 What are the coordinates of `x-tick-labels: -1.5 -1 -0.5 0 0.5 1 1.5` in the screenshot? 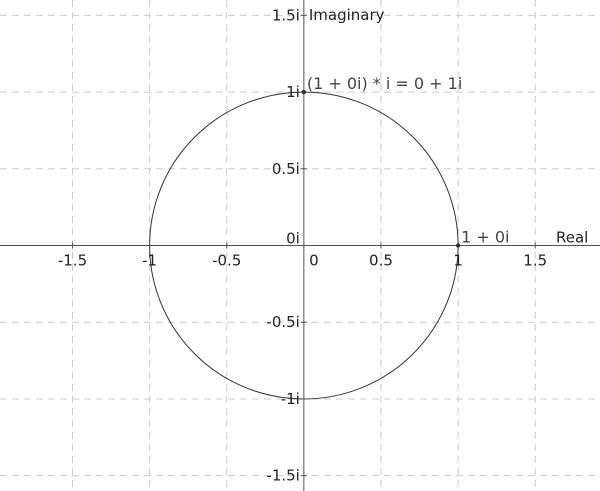 It's located at (302, 256).